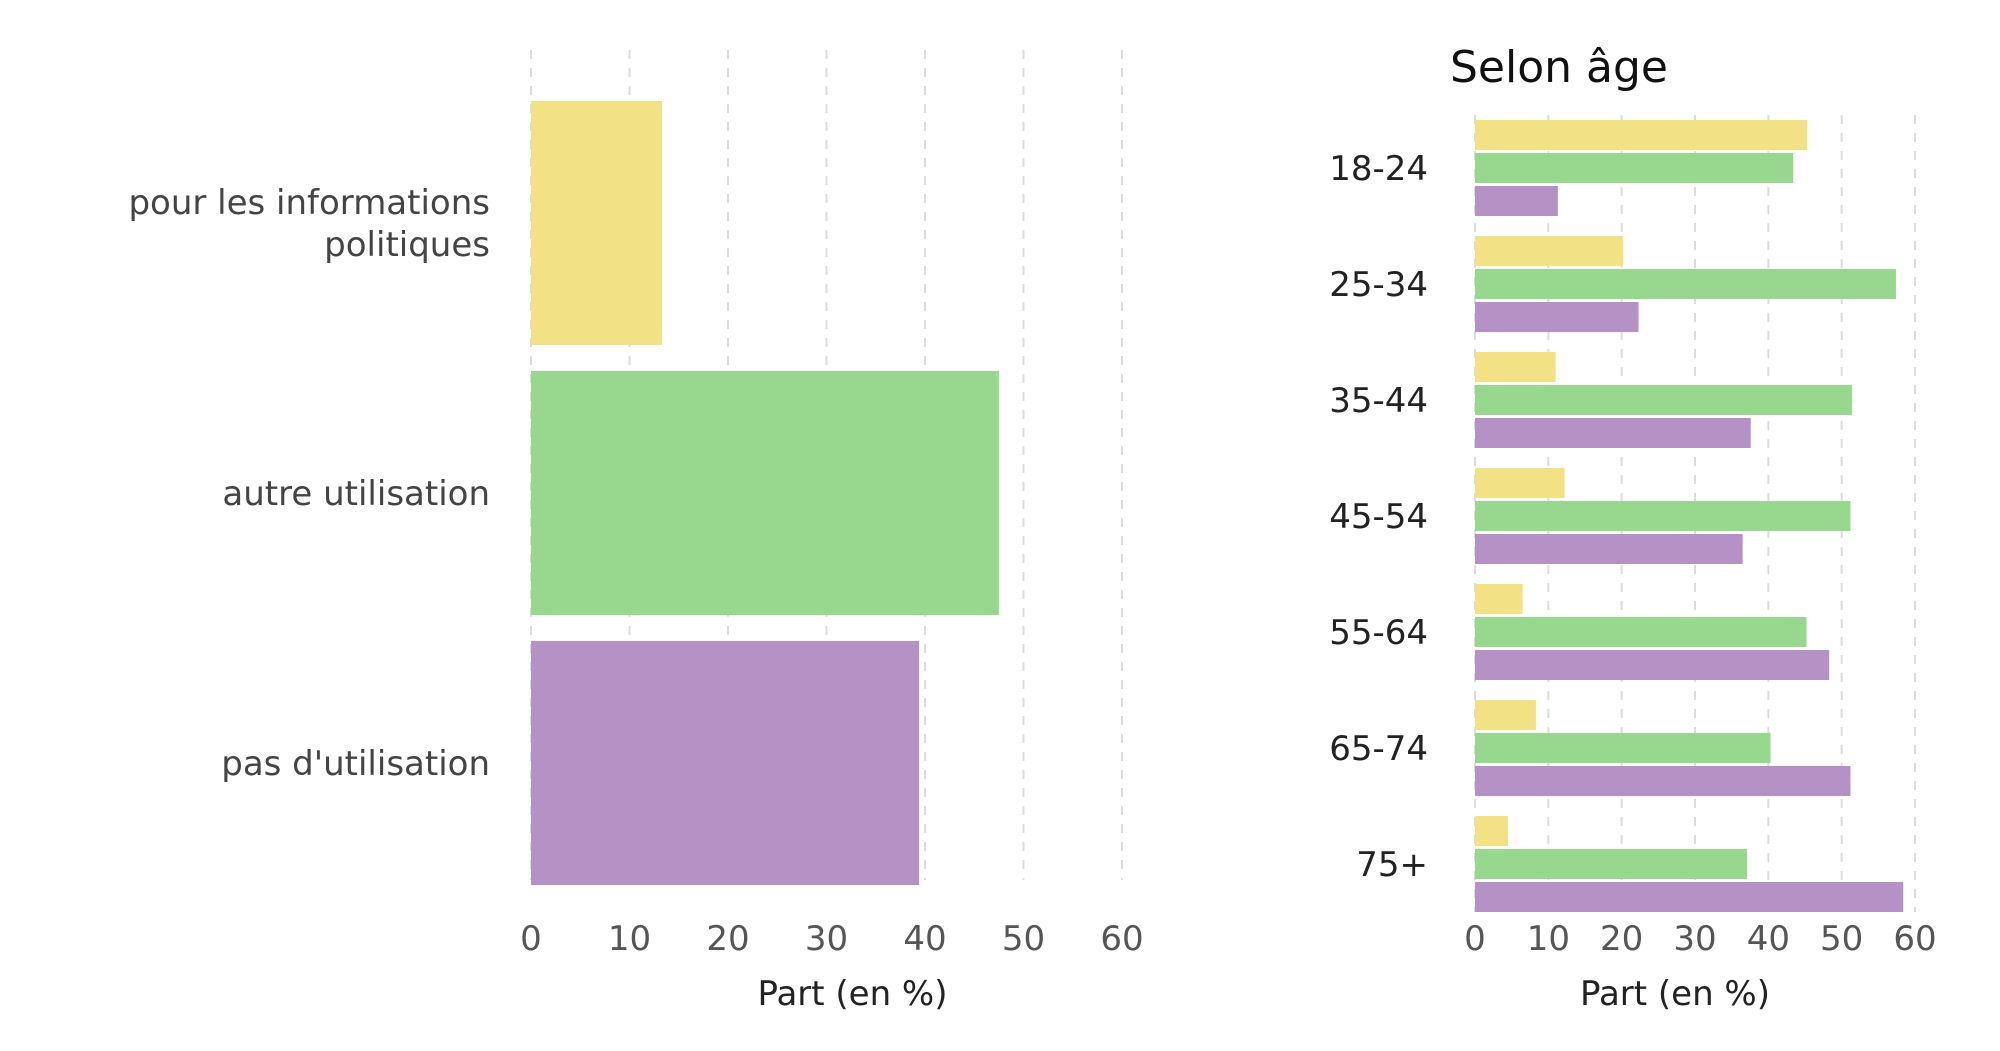 This screenshot has width=2000, height=1051. Describe the element at coordinates (1613, 433) in the screenshot. I see `bar-35-44-pas-d-utilisation` at that location.